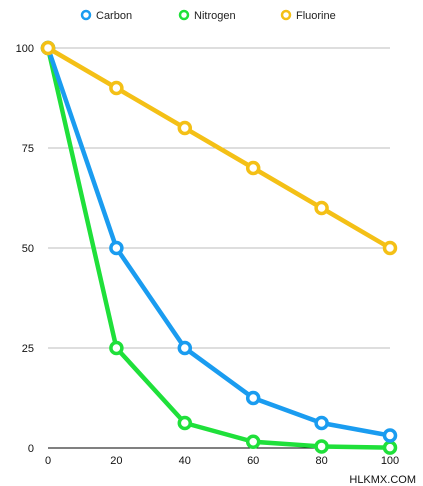 The height and width of the screenshot is (486, 423). What do you see at coordinates (28, 249) in the screenshot?
I see `y-tick-label: 50` at bounding box center [28, 249].